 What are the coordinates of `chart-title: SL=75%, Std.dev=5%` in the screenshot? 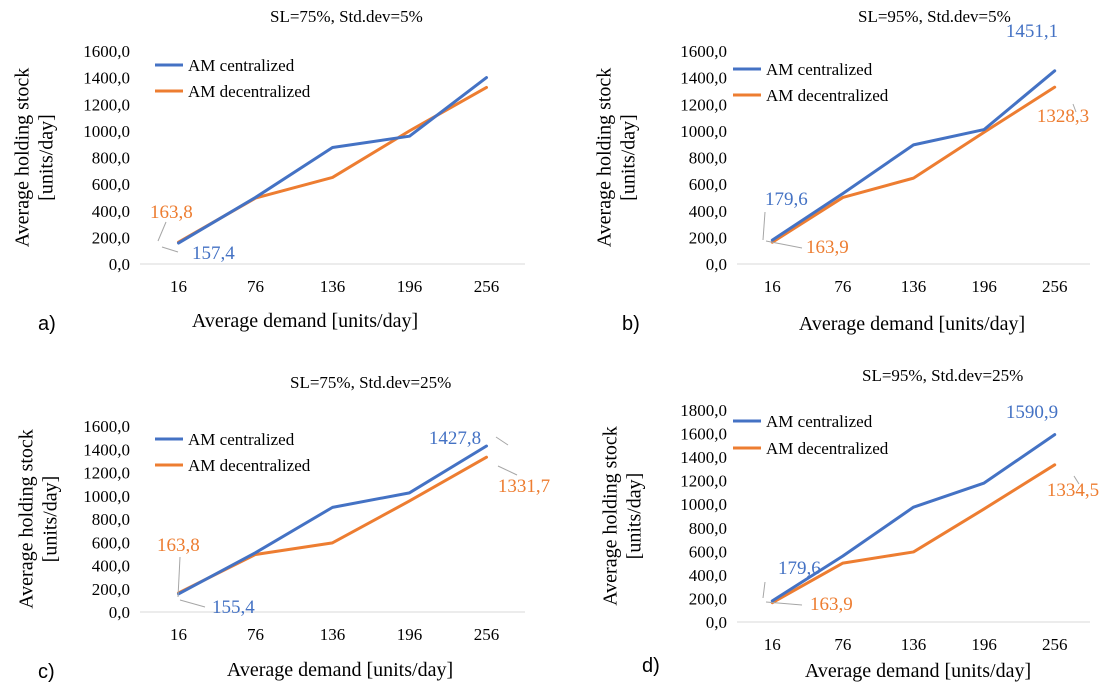 It's located at (346, 16).